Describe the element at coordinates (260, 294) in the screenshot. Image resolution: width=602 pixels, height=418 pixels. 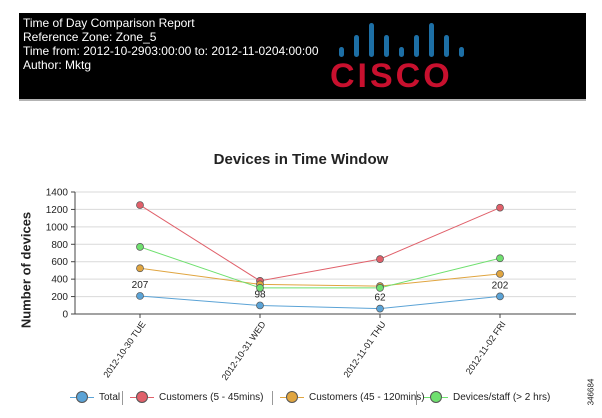
I see `data-label: 98` at that location.